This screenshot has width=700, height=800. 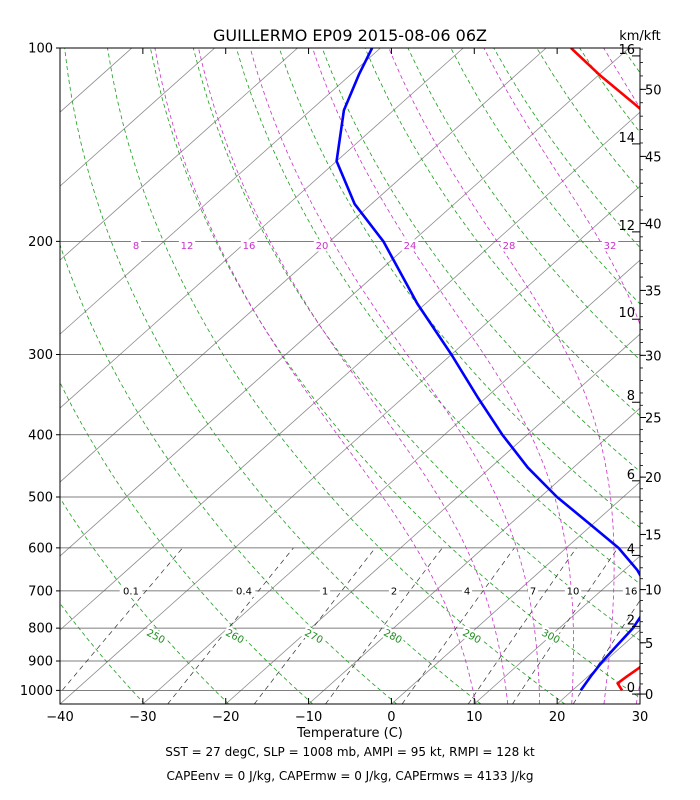 I want to click on moist-adiabat-label: 20, so click(x=322, y=246).